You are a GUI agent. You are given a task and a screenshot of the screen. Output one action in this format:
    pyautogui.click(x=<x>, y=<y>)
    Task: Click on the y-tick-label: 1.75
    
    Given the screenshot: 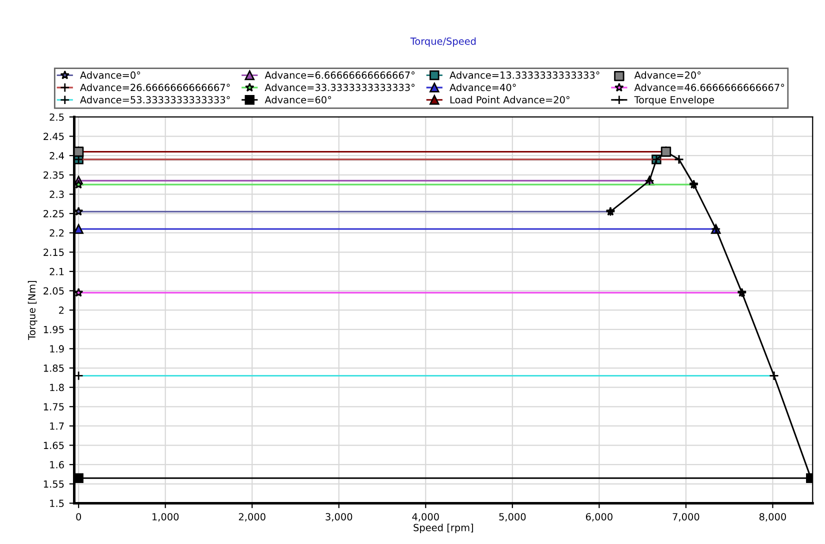 What is the action you would take?
    pyautogui.click(x=54, y=406)
    